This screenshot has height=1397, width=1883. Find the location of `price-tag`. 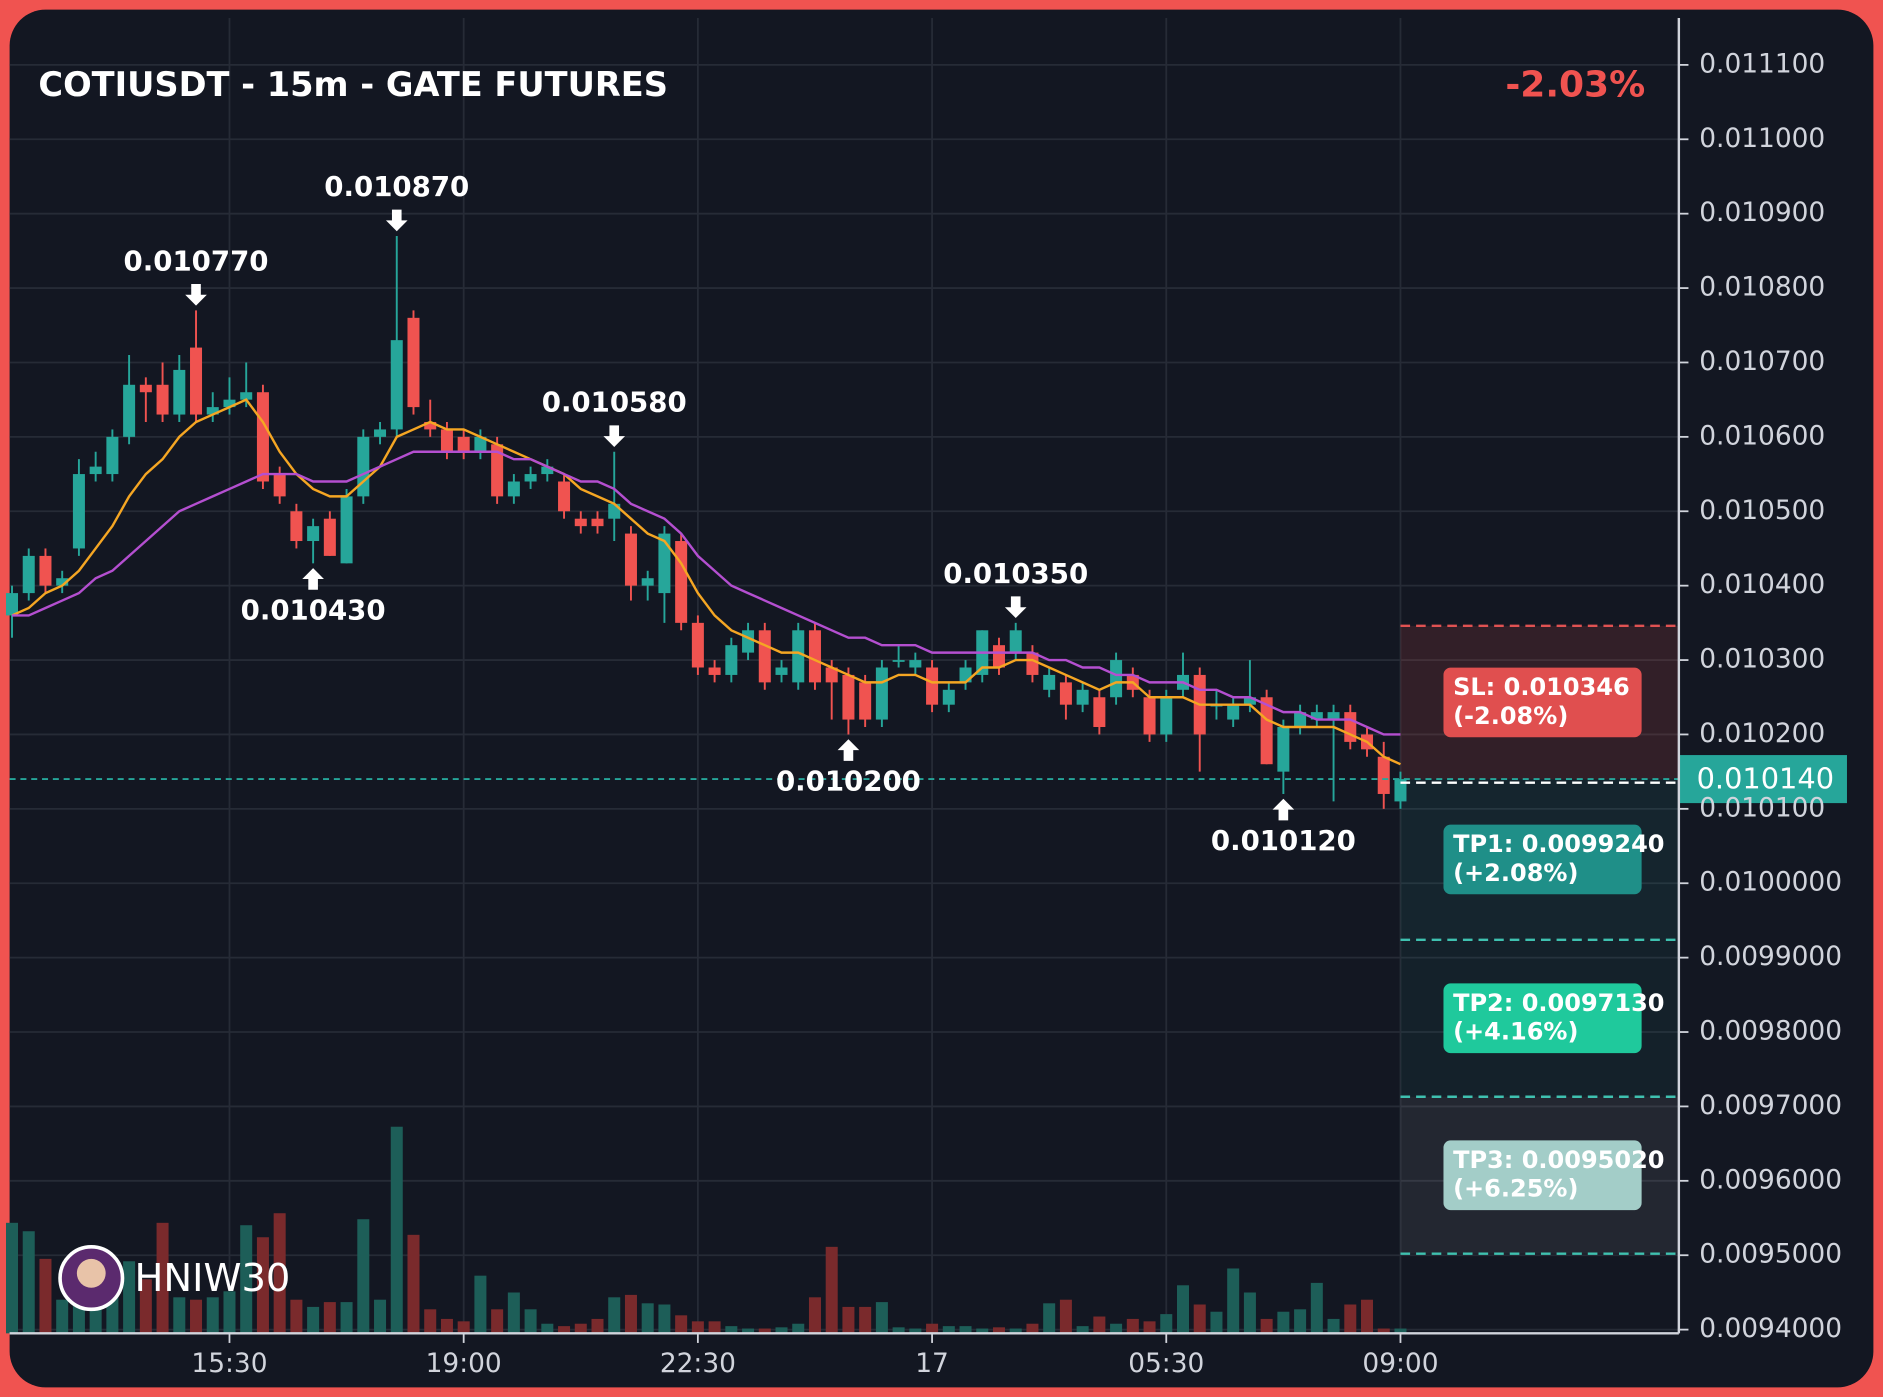

price-tag is located at coordinates (1762, 779).